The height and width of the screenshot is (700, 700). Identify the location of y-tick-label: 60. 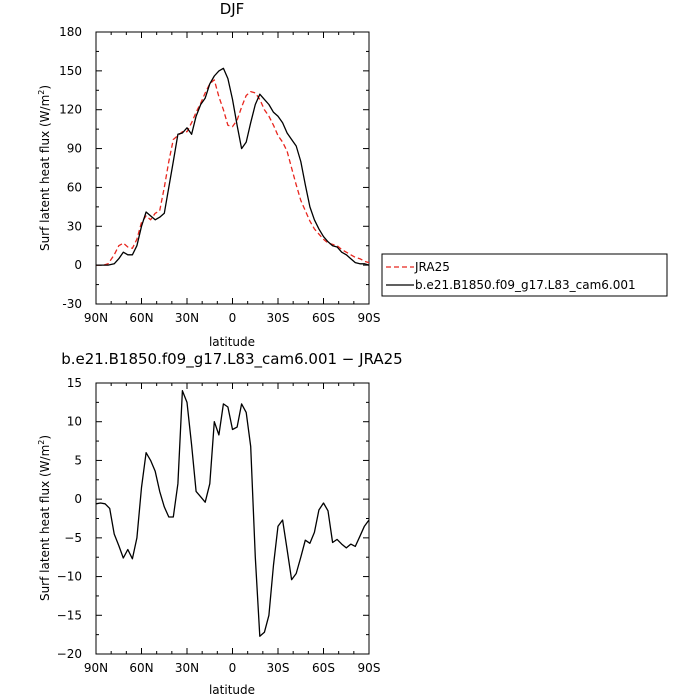
(74, 187).